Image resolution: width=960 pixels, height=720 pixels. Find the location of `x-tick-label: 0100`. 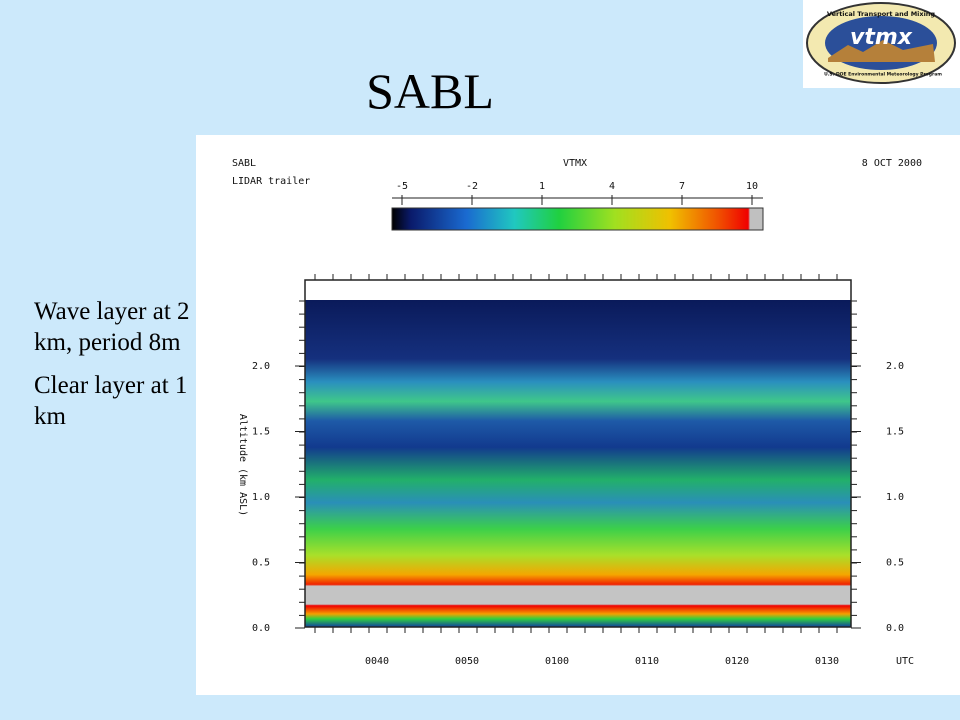

x-tick-label: 0100 is located at coordinates (557, 661).